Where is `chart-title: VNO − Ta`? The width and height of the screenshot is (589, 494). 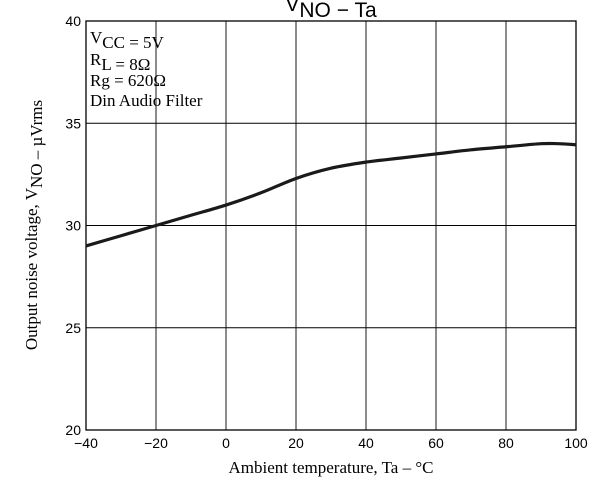 chart-title: VNO − Ta is located at coordinates (331, 11).